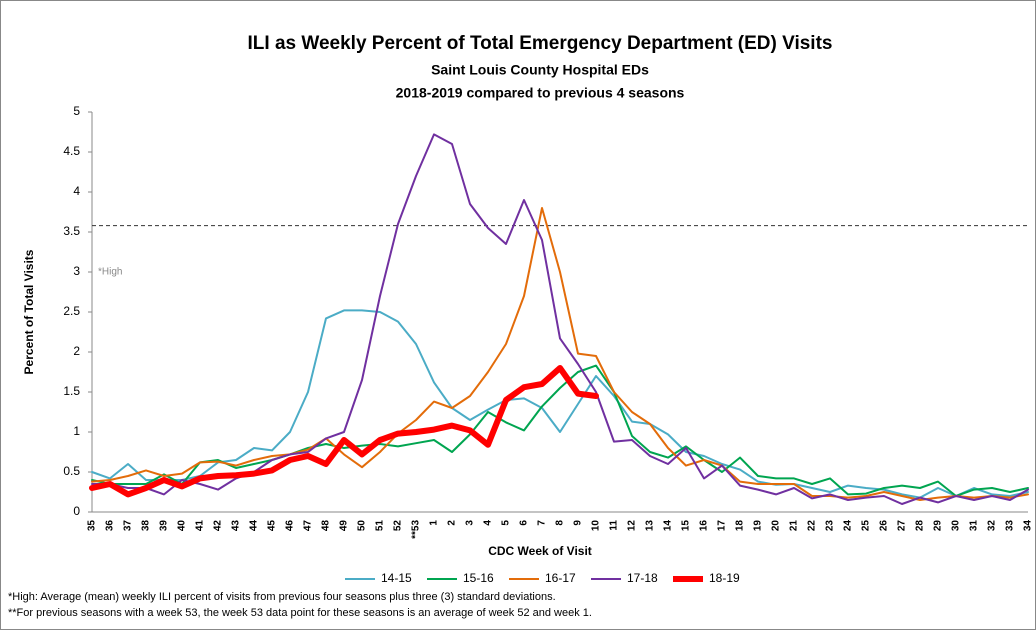 The image size is (1036, 630). What do you see at coordinates (76, 431) in the screenshot?
I see `y-tick-label: 1` at bounding box center [76, 431].